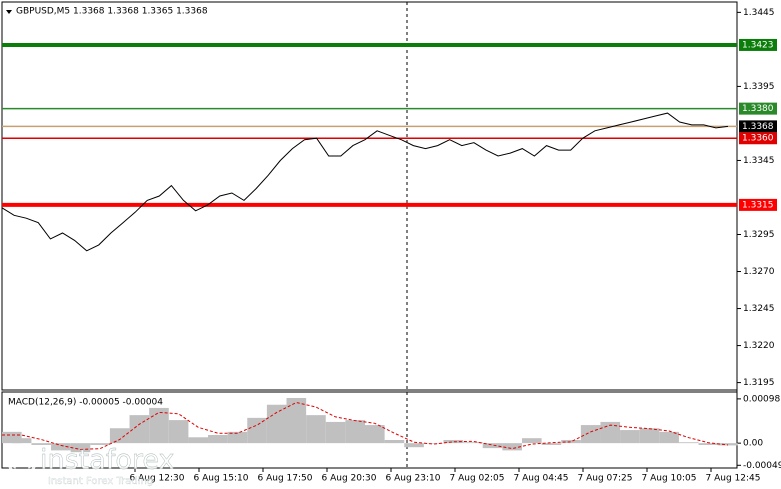 This screenshot has height=489, width=781. Describe the element at coordinates (112, 12) in the screenshot. I see `chart-title: GBPUSD,M5 1.3368 1.3368 1.3365 1.3368` at that location.